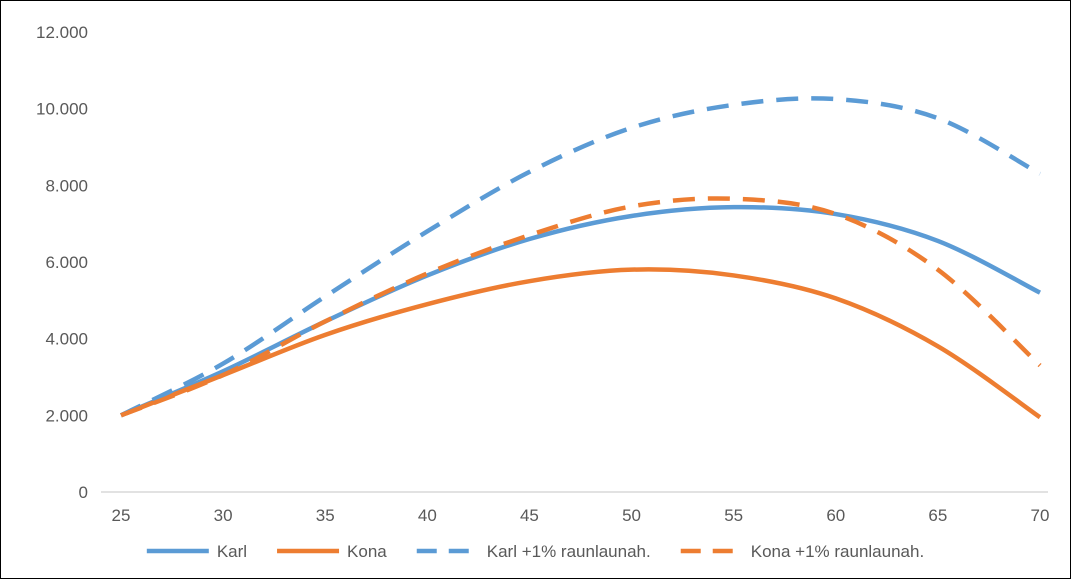  What do you see at coordinates (427, 515) in the screenshot?
I see `x-tick-label: 40` at bounding box center [427, 515].